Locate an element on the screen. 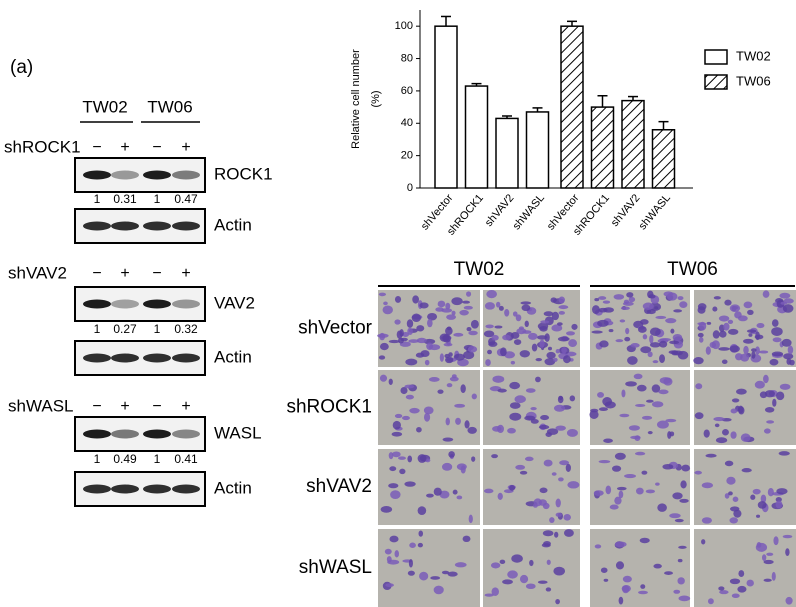  y-tick-label: 60 is located at coordinates (407, 91).